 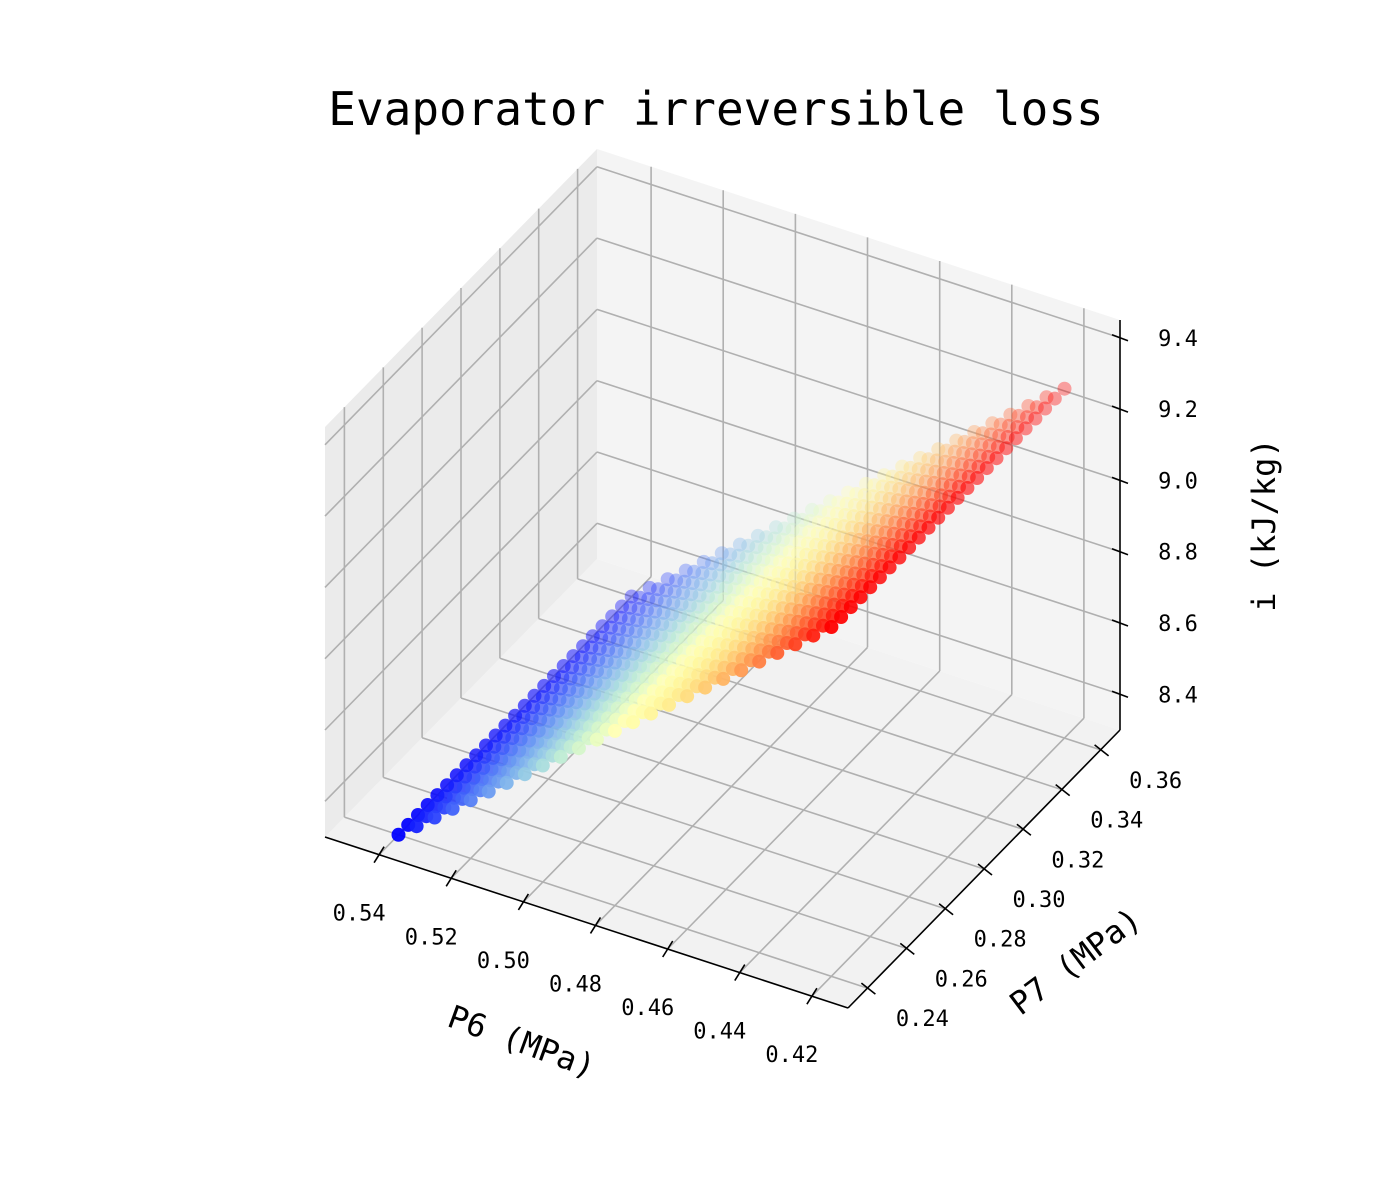 I want to click on x-axis-label: P6 (MPa), so click(x=522, y=1041).